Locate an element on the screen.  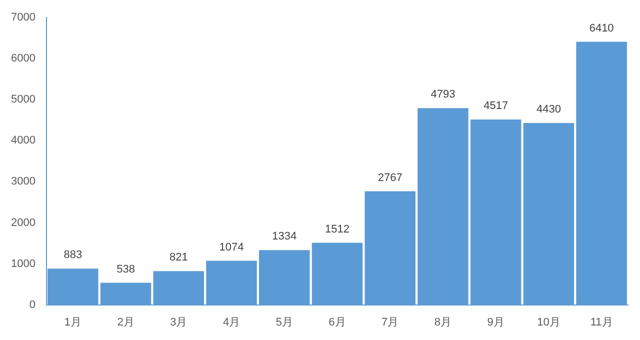
x-tick-label: 8月 is located at coordinates (443, 322).